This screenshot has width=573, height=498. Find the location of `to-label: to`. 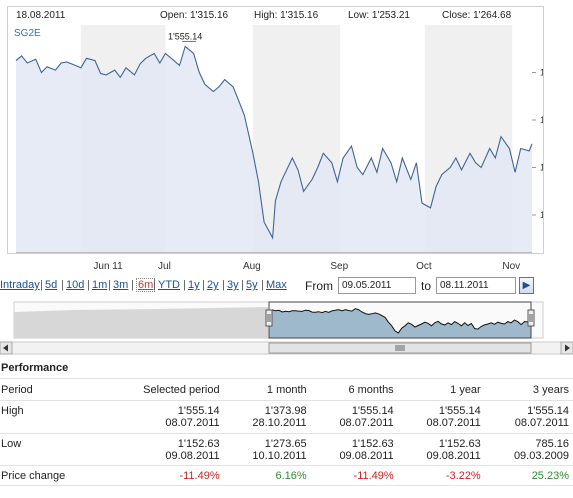

to-label: to is located at coordinates (426, 286).